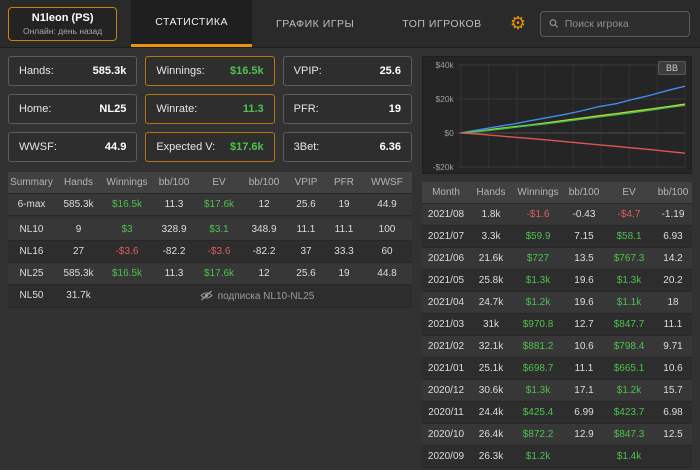  Describe the element at coordinates (446, 302) in the screenshot. I see `cell: 2021/04` at that location.